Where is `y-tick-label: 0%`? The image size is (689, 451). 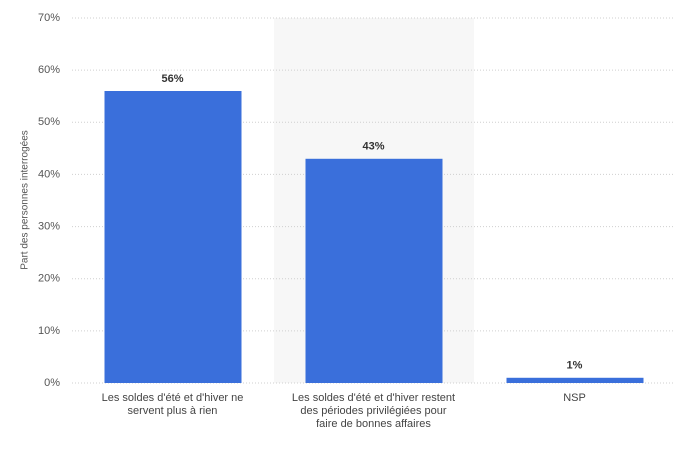 y-tick-label: 0% is located at coordinates (52, 383).